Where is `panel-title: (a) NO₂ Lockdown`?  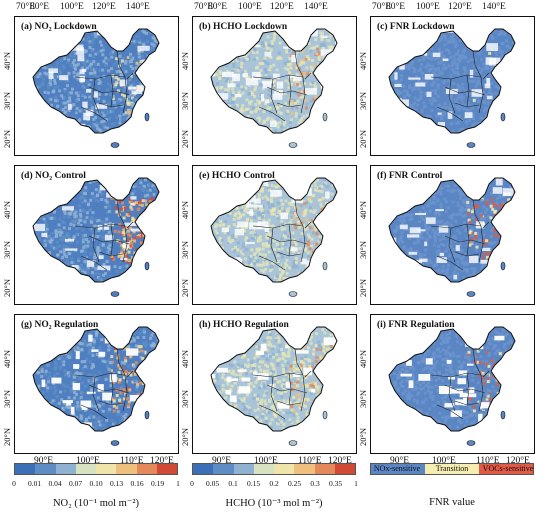
panel-title: (a) NO₂ Lockdown is located at coordinates (59, 27).